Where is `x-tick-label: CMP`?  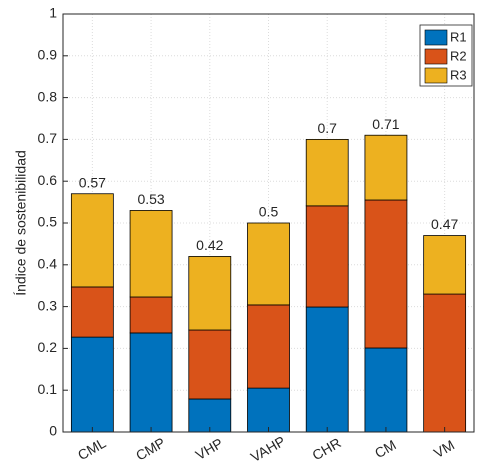
x-tick-label: CMP is located at coordinates (150, 448).